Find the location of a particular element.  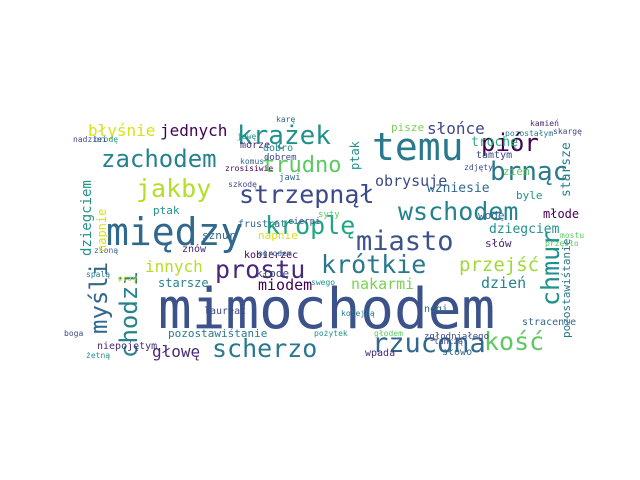

word-kamien: stracenie is located at coordinates (549, 322).